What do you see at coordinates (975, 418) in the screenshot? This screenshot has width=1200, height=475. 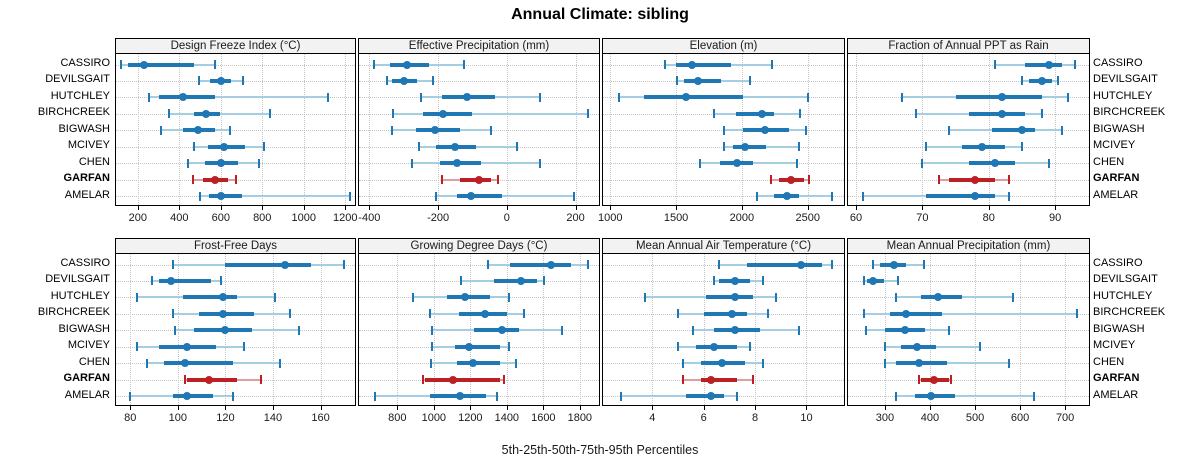 I see `x-axis-tick-label: 500` at bounding box center [975, 418].